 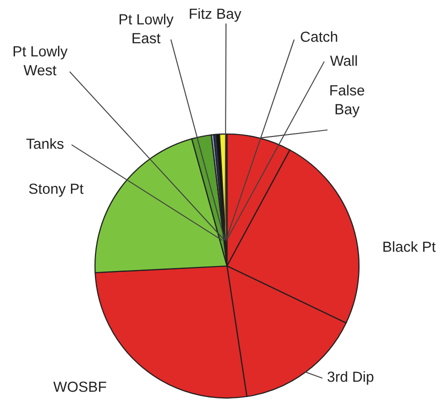 I want to click on slice-label: Stony Pt, so click(x=56, y=190).